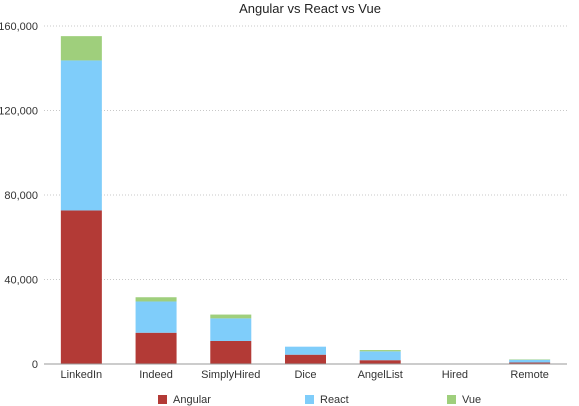 This screenshot has height=406, width=579. Describe the element at coordinates (471, 400) in the screenshot. I see `legend-label-vue: Vue` at that location.